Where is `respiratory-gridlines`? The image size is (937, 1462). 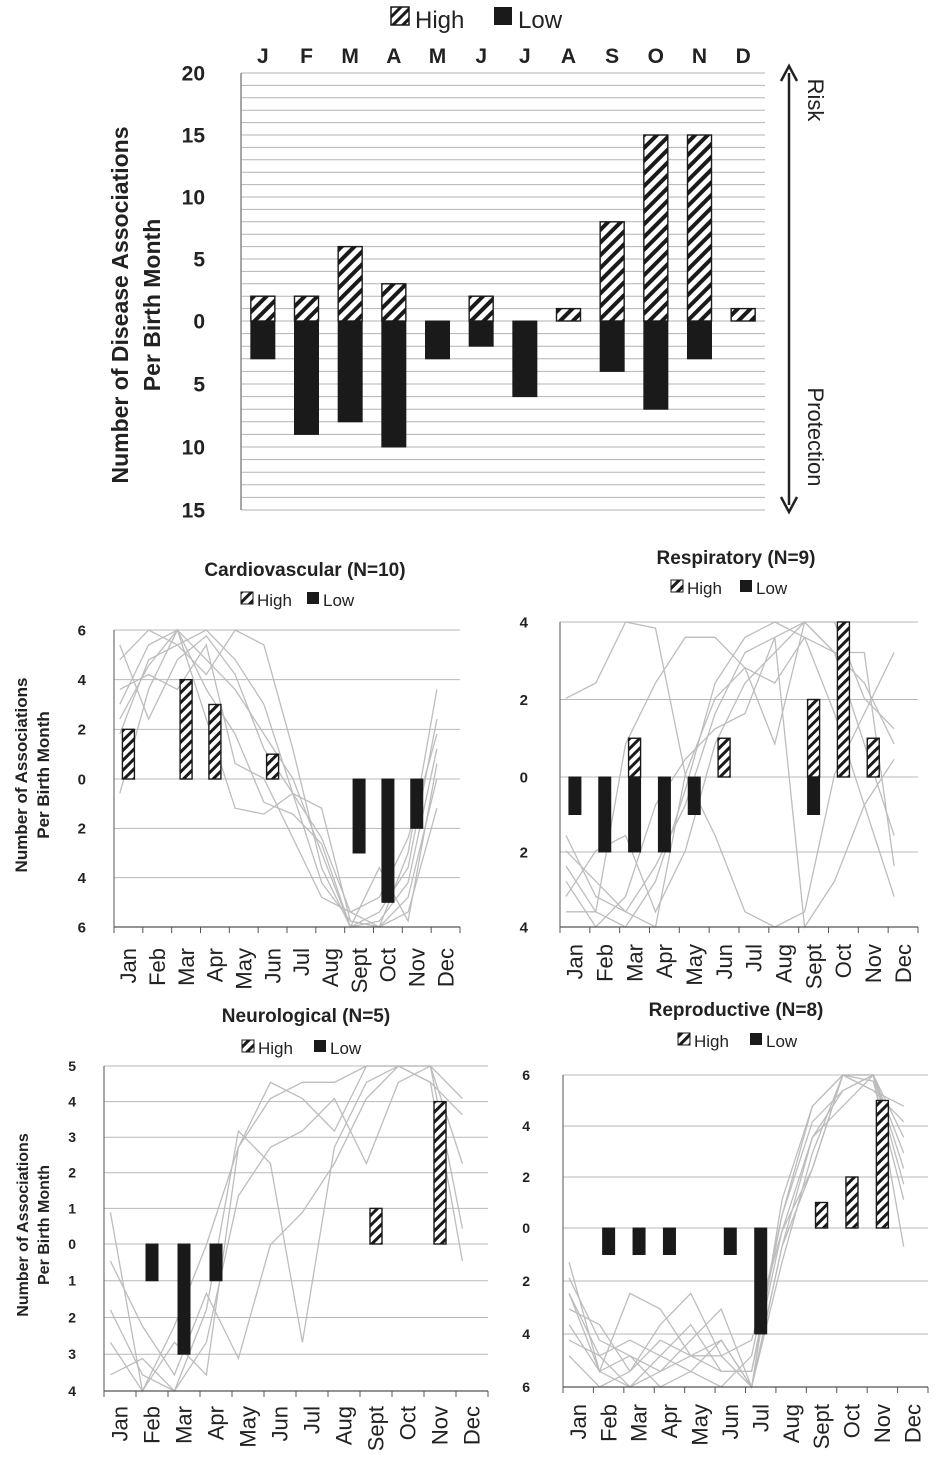 respiratory-gridlines is located at coordinates (739, 777).